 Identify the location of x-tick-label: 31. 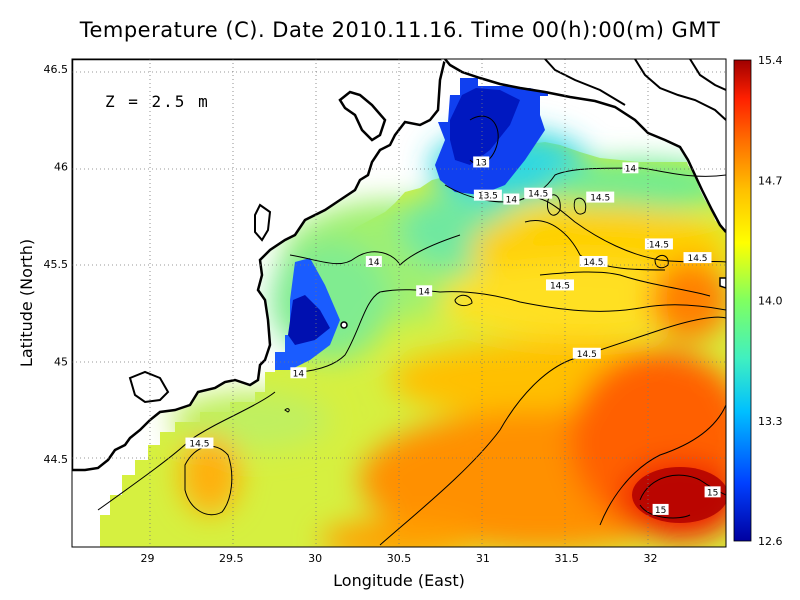
(483, 558).